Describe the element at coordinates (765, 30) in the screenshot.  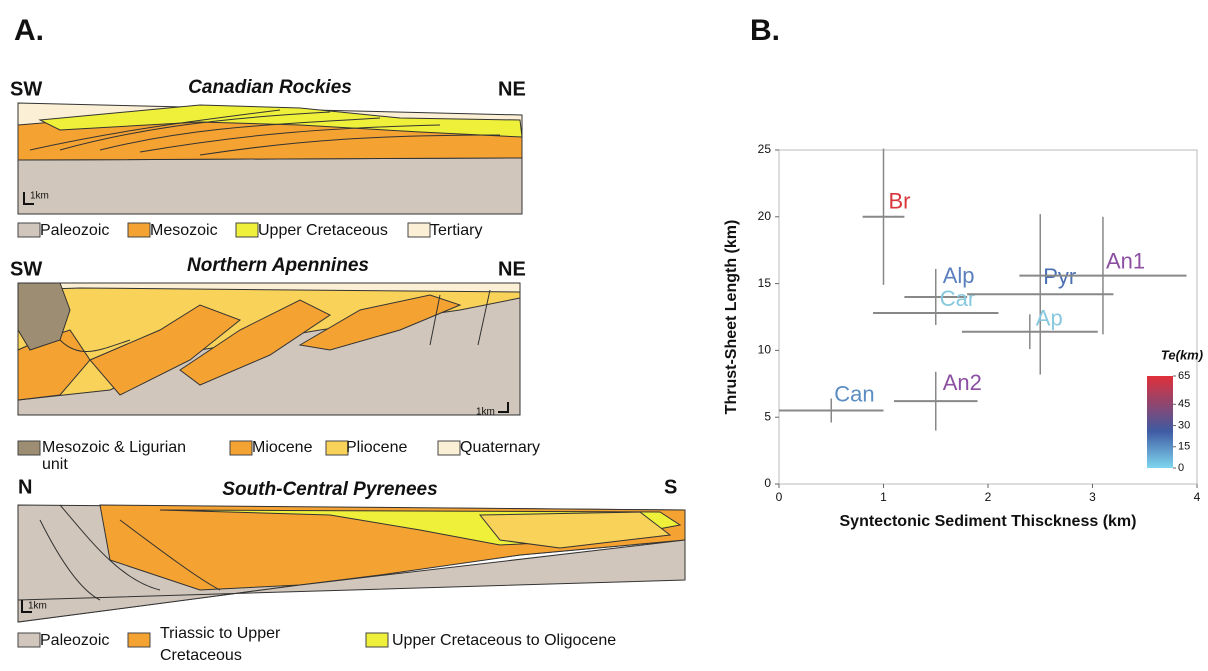
I see `panel-label: B.` at that location.